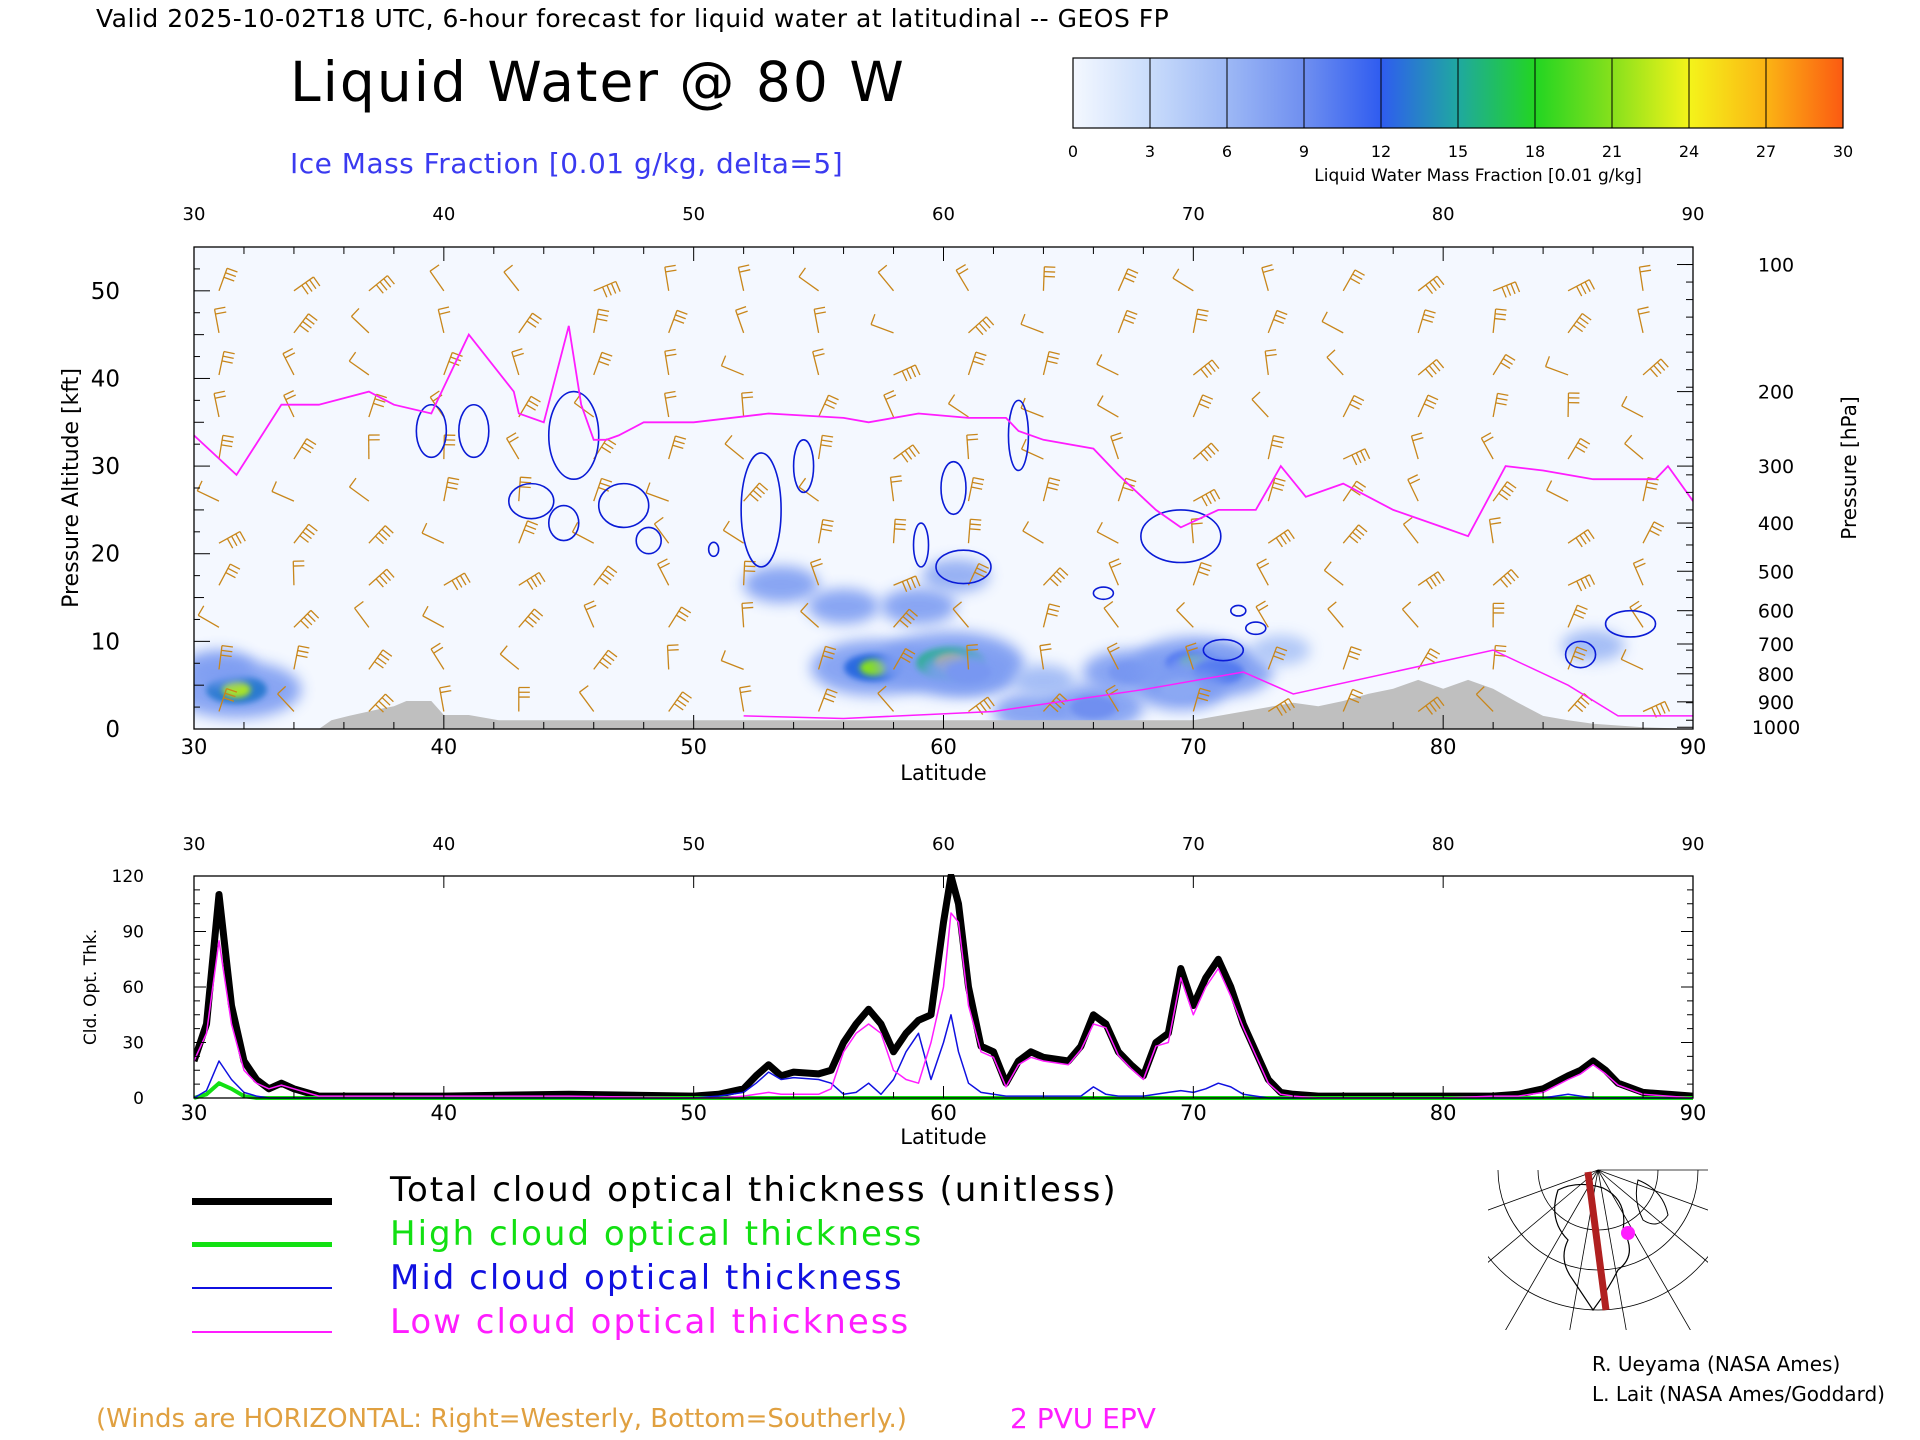  Describe the element at coordinates (1776, 467) in the screenshot. I see `y2-tick-label: 300` at that location.